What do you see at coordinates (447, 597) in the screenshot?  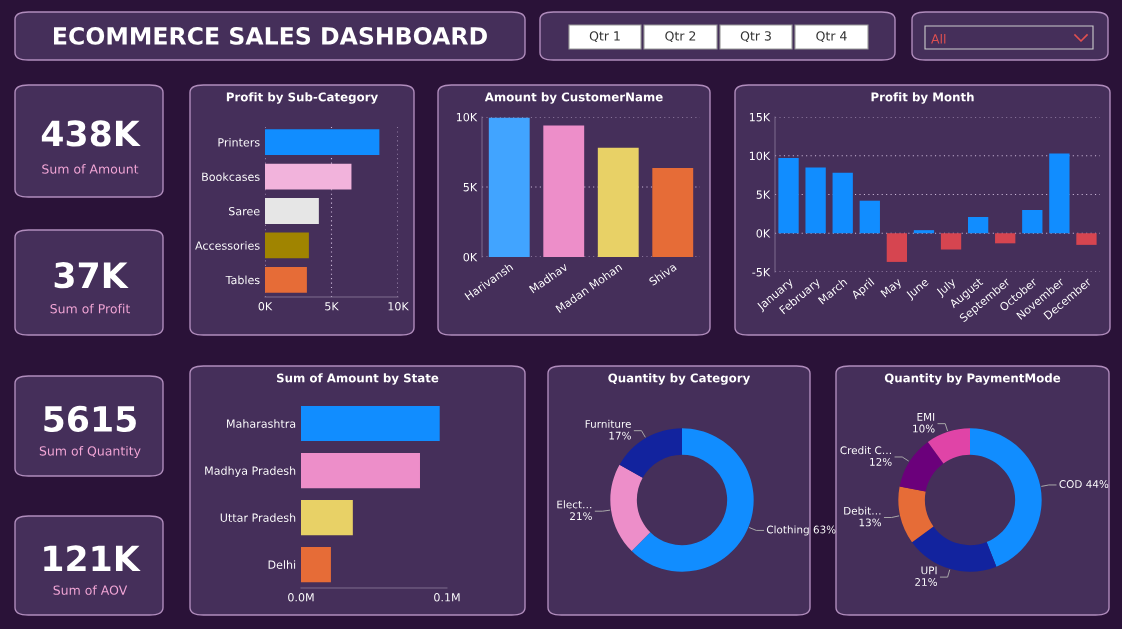 I see `x-tick-label: 0.1M` at bounding box center [447, 597].